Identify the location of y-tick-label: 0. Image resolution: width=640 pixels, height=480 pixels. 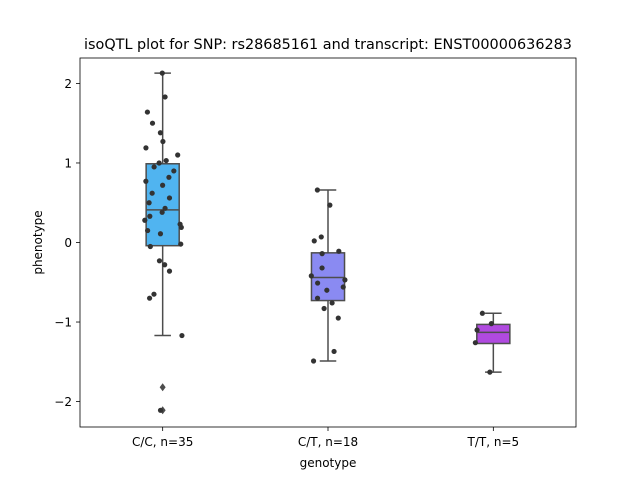
(68, 243).